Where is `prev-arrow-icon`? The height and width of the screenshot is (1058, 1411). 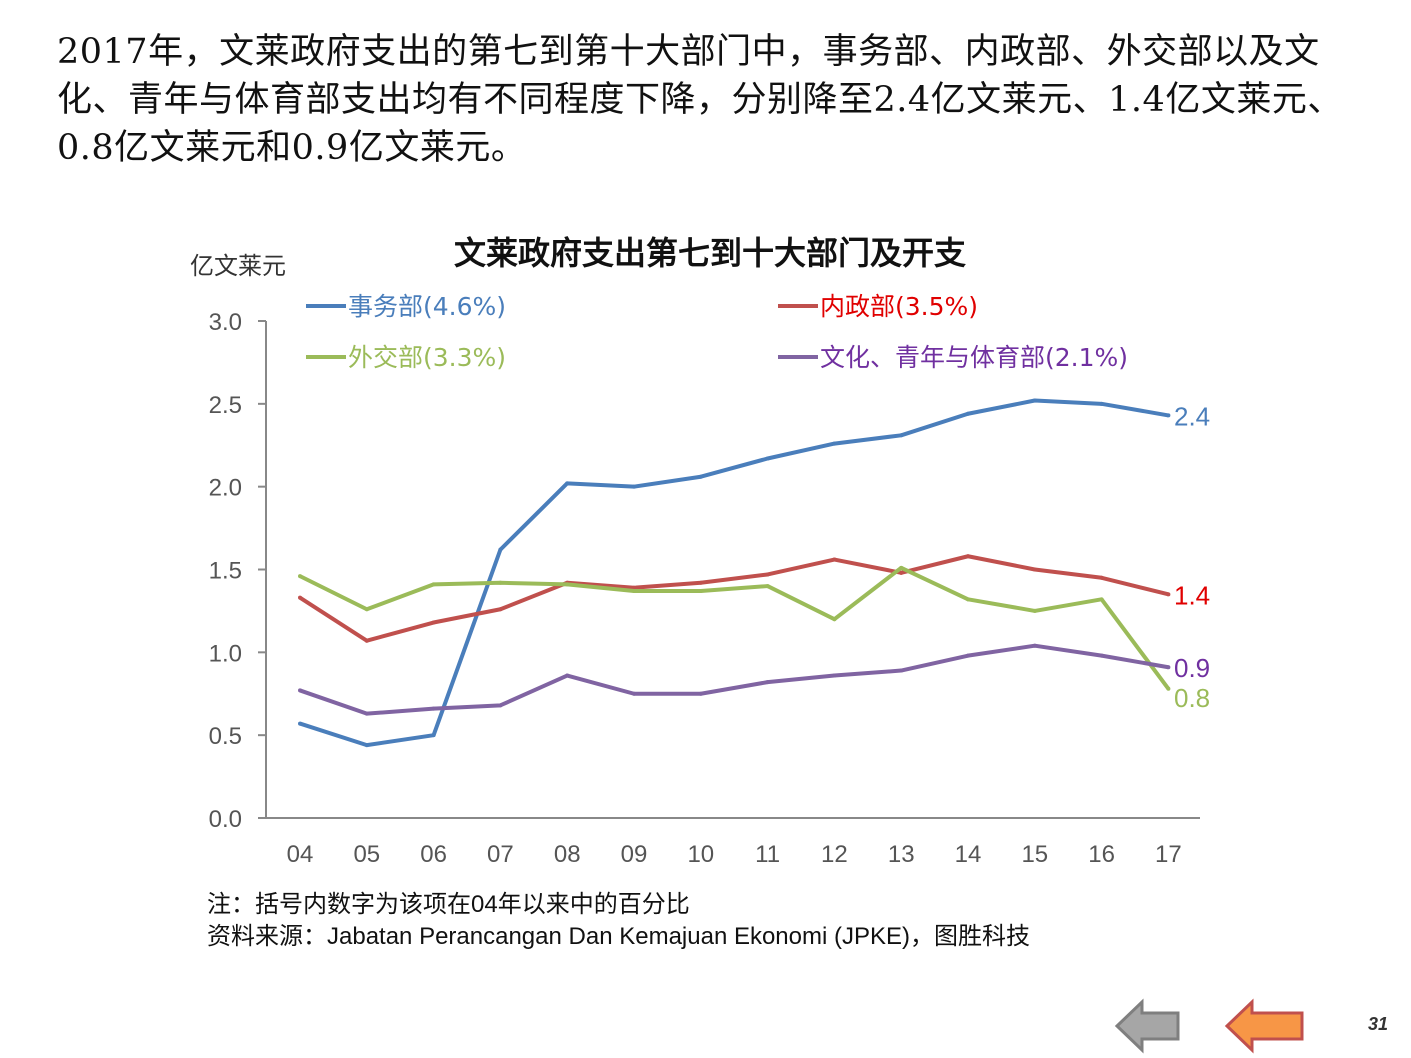
prev-arrow-icon is located at coordinates (1147, 1026).